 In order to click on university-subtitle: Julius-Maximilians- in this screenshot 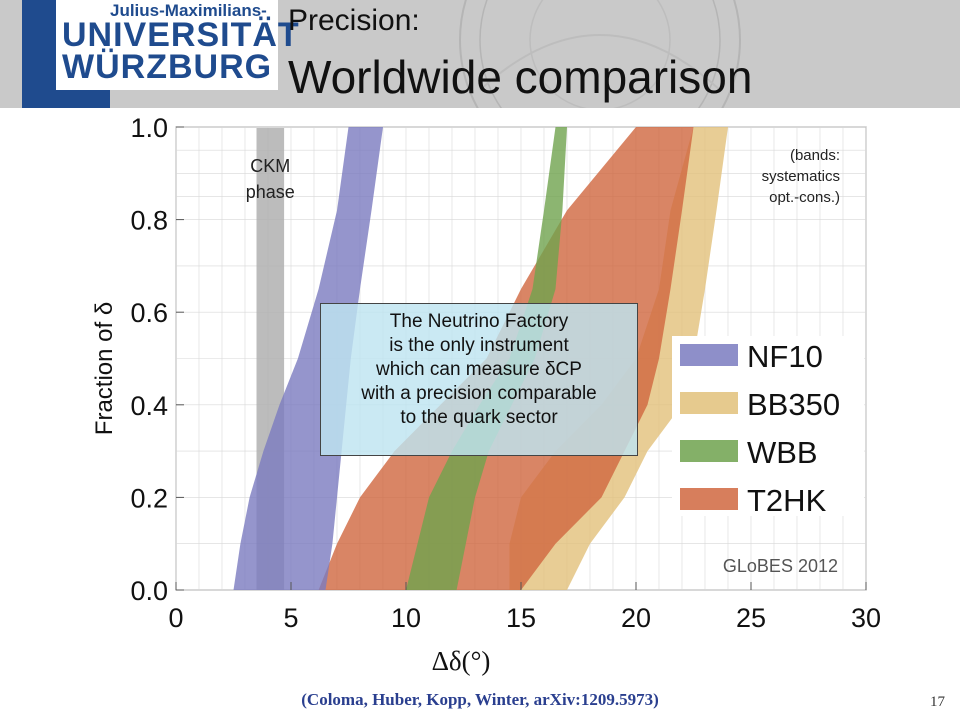, I will do `click(188, 10)`.